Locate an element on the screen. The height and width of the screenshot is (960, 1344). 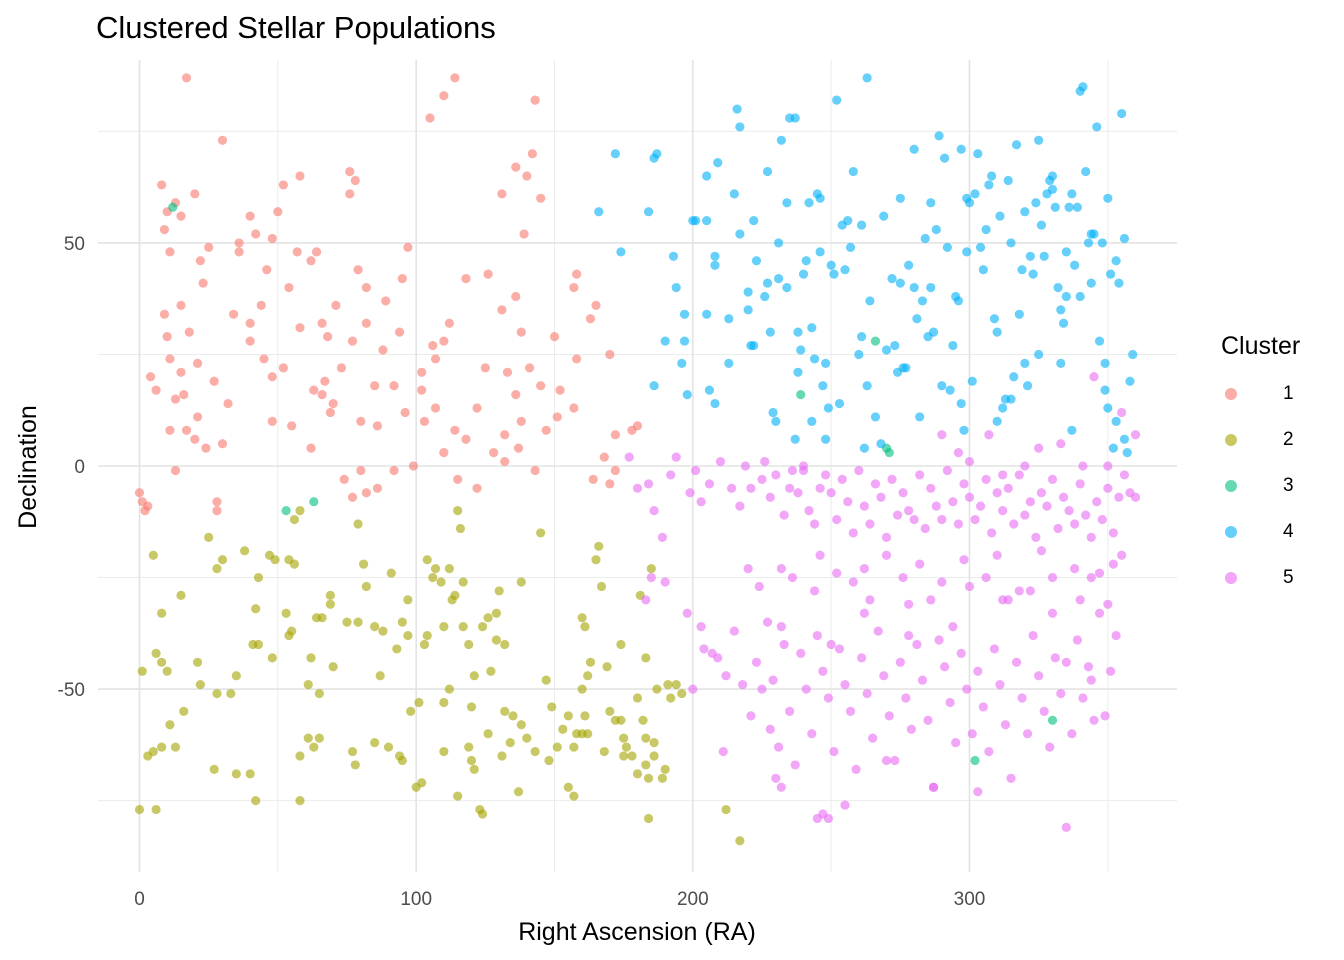
legend-entry-3: 3 is located at coordinates (1260, 486).